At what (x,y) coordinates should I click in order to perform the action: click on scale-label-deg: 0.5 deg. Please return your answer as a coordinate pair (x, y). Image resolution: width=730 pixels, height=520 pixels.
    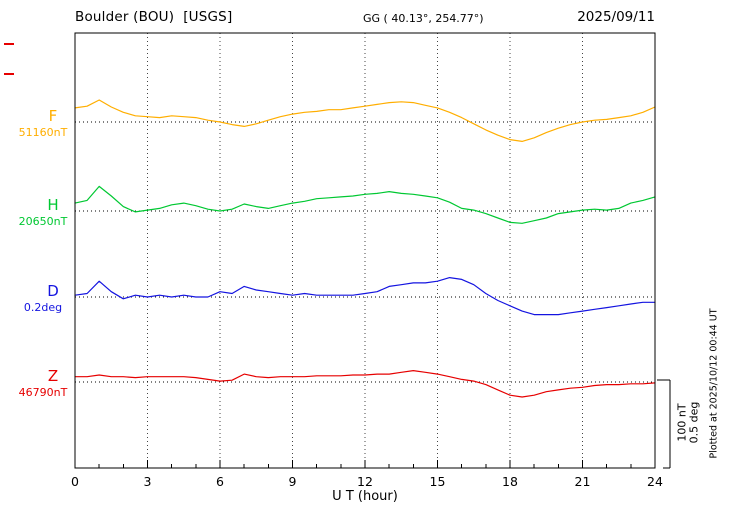
    Looking at the image, I should click on (694, 422).